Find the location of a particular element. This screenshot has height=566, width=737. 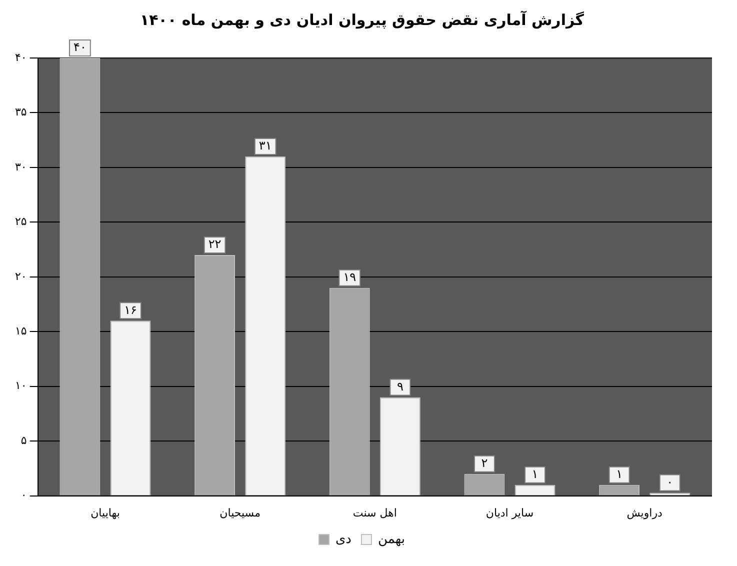

y-tick-label: ۰ is located at coordinates (23, 495).